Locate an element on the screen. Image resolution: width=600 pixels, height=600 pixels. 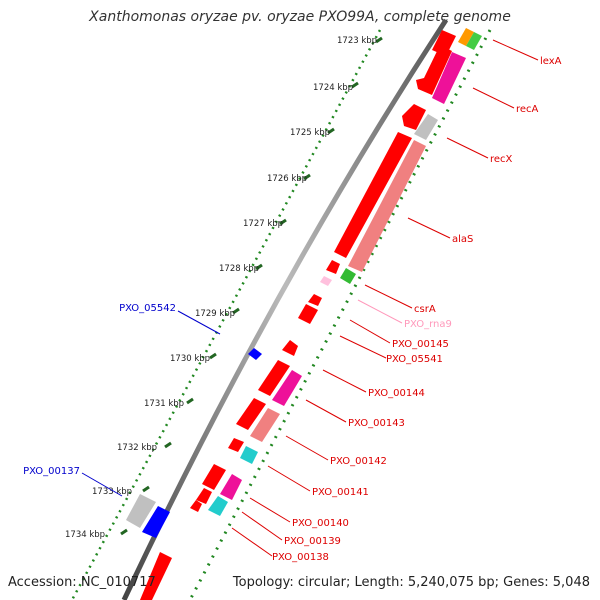
gene-label-PXO_00138: PXO_00138 is located at coordinates (300, 557).